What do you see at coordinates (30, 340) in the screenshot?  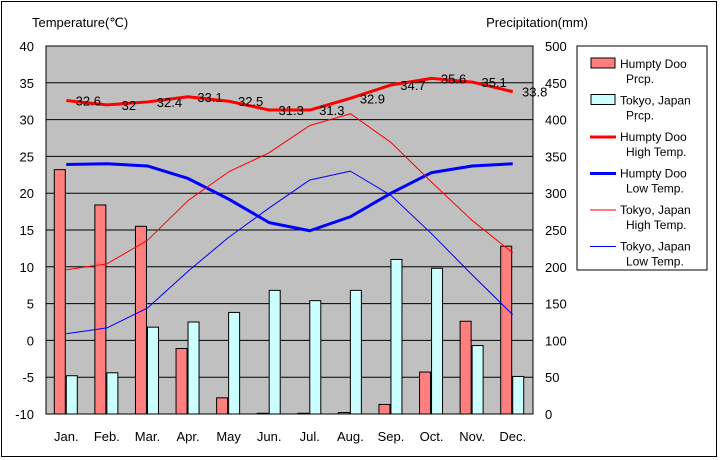 I see `left-tick-label: 0` at bounding box center [30, 340].